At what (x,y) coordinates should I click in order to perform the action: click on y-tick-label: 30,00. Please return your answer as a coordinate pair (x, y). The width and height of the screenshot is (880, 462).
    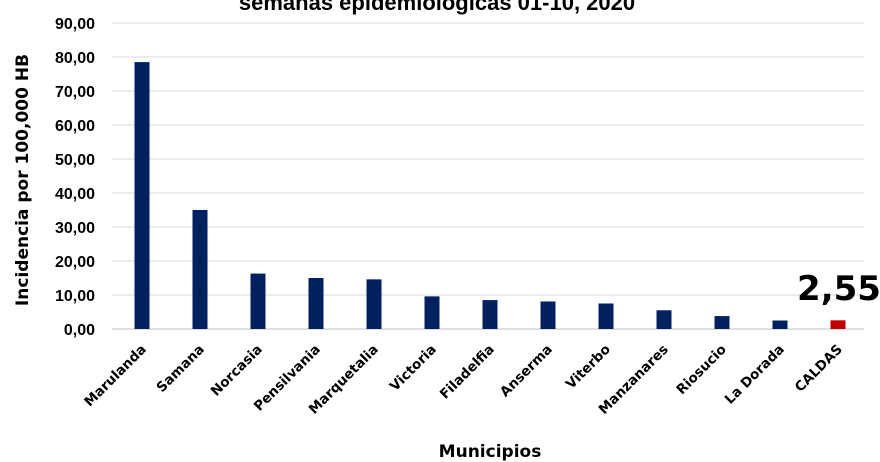
    Looking at the image, I should click on (75, 228).